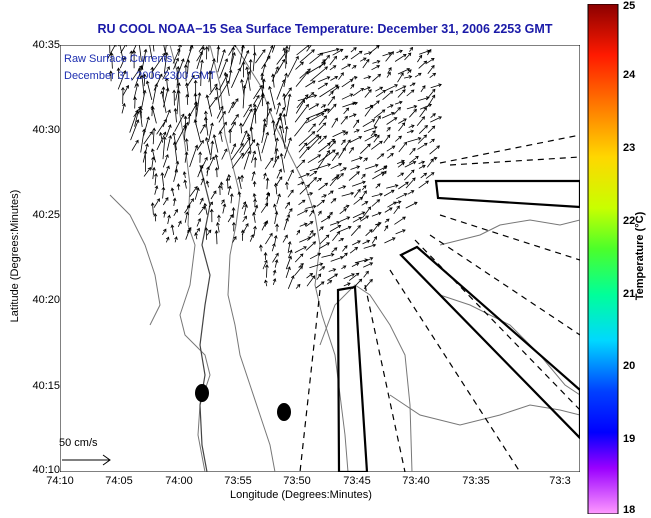 Image resolution: width=651 pixels, height=518 pixels. Describe the element at coordinates (46, 130) in the screenshot. I see `y-tick-label: 40:30` at that location.